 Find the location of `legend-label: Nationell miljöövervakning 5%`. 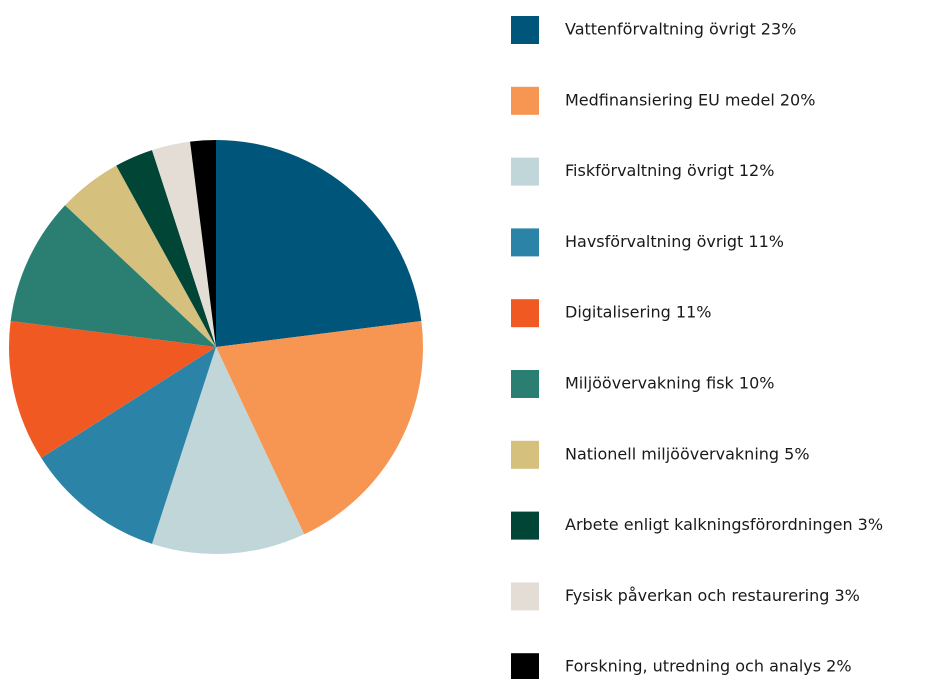

legend-label: Nationell miljöövervakning 5% is located at coordinates (687, 453).